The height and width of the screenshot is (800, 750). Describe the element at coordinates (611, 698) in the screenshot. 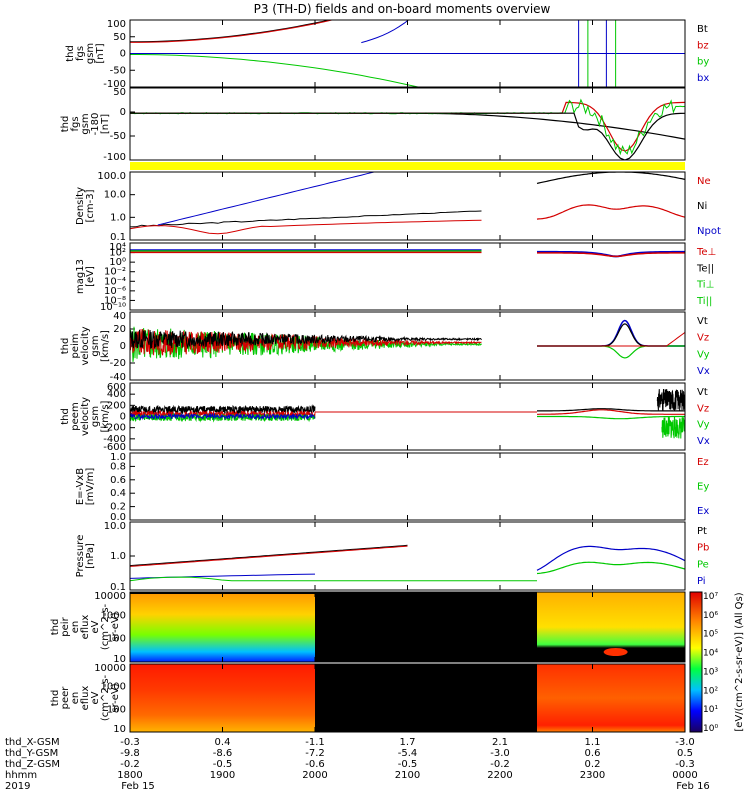

I see `spectrogram-block-right` at that location.